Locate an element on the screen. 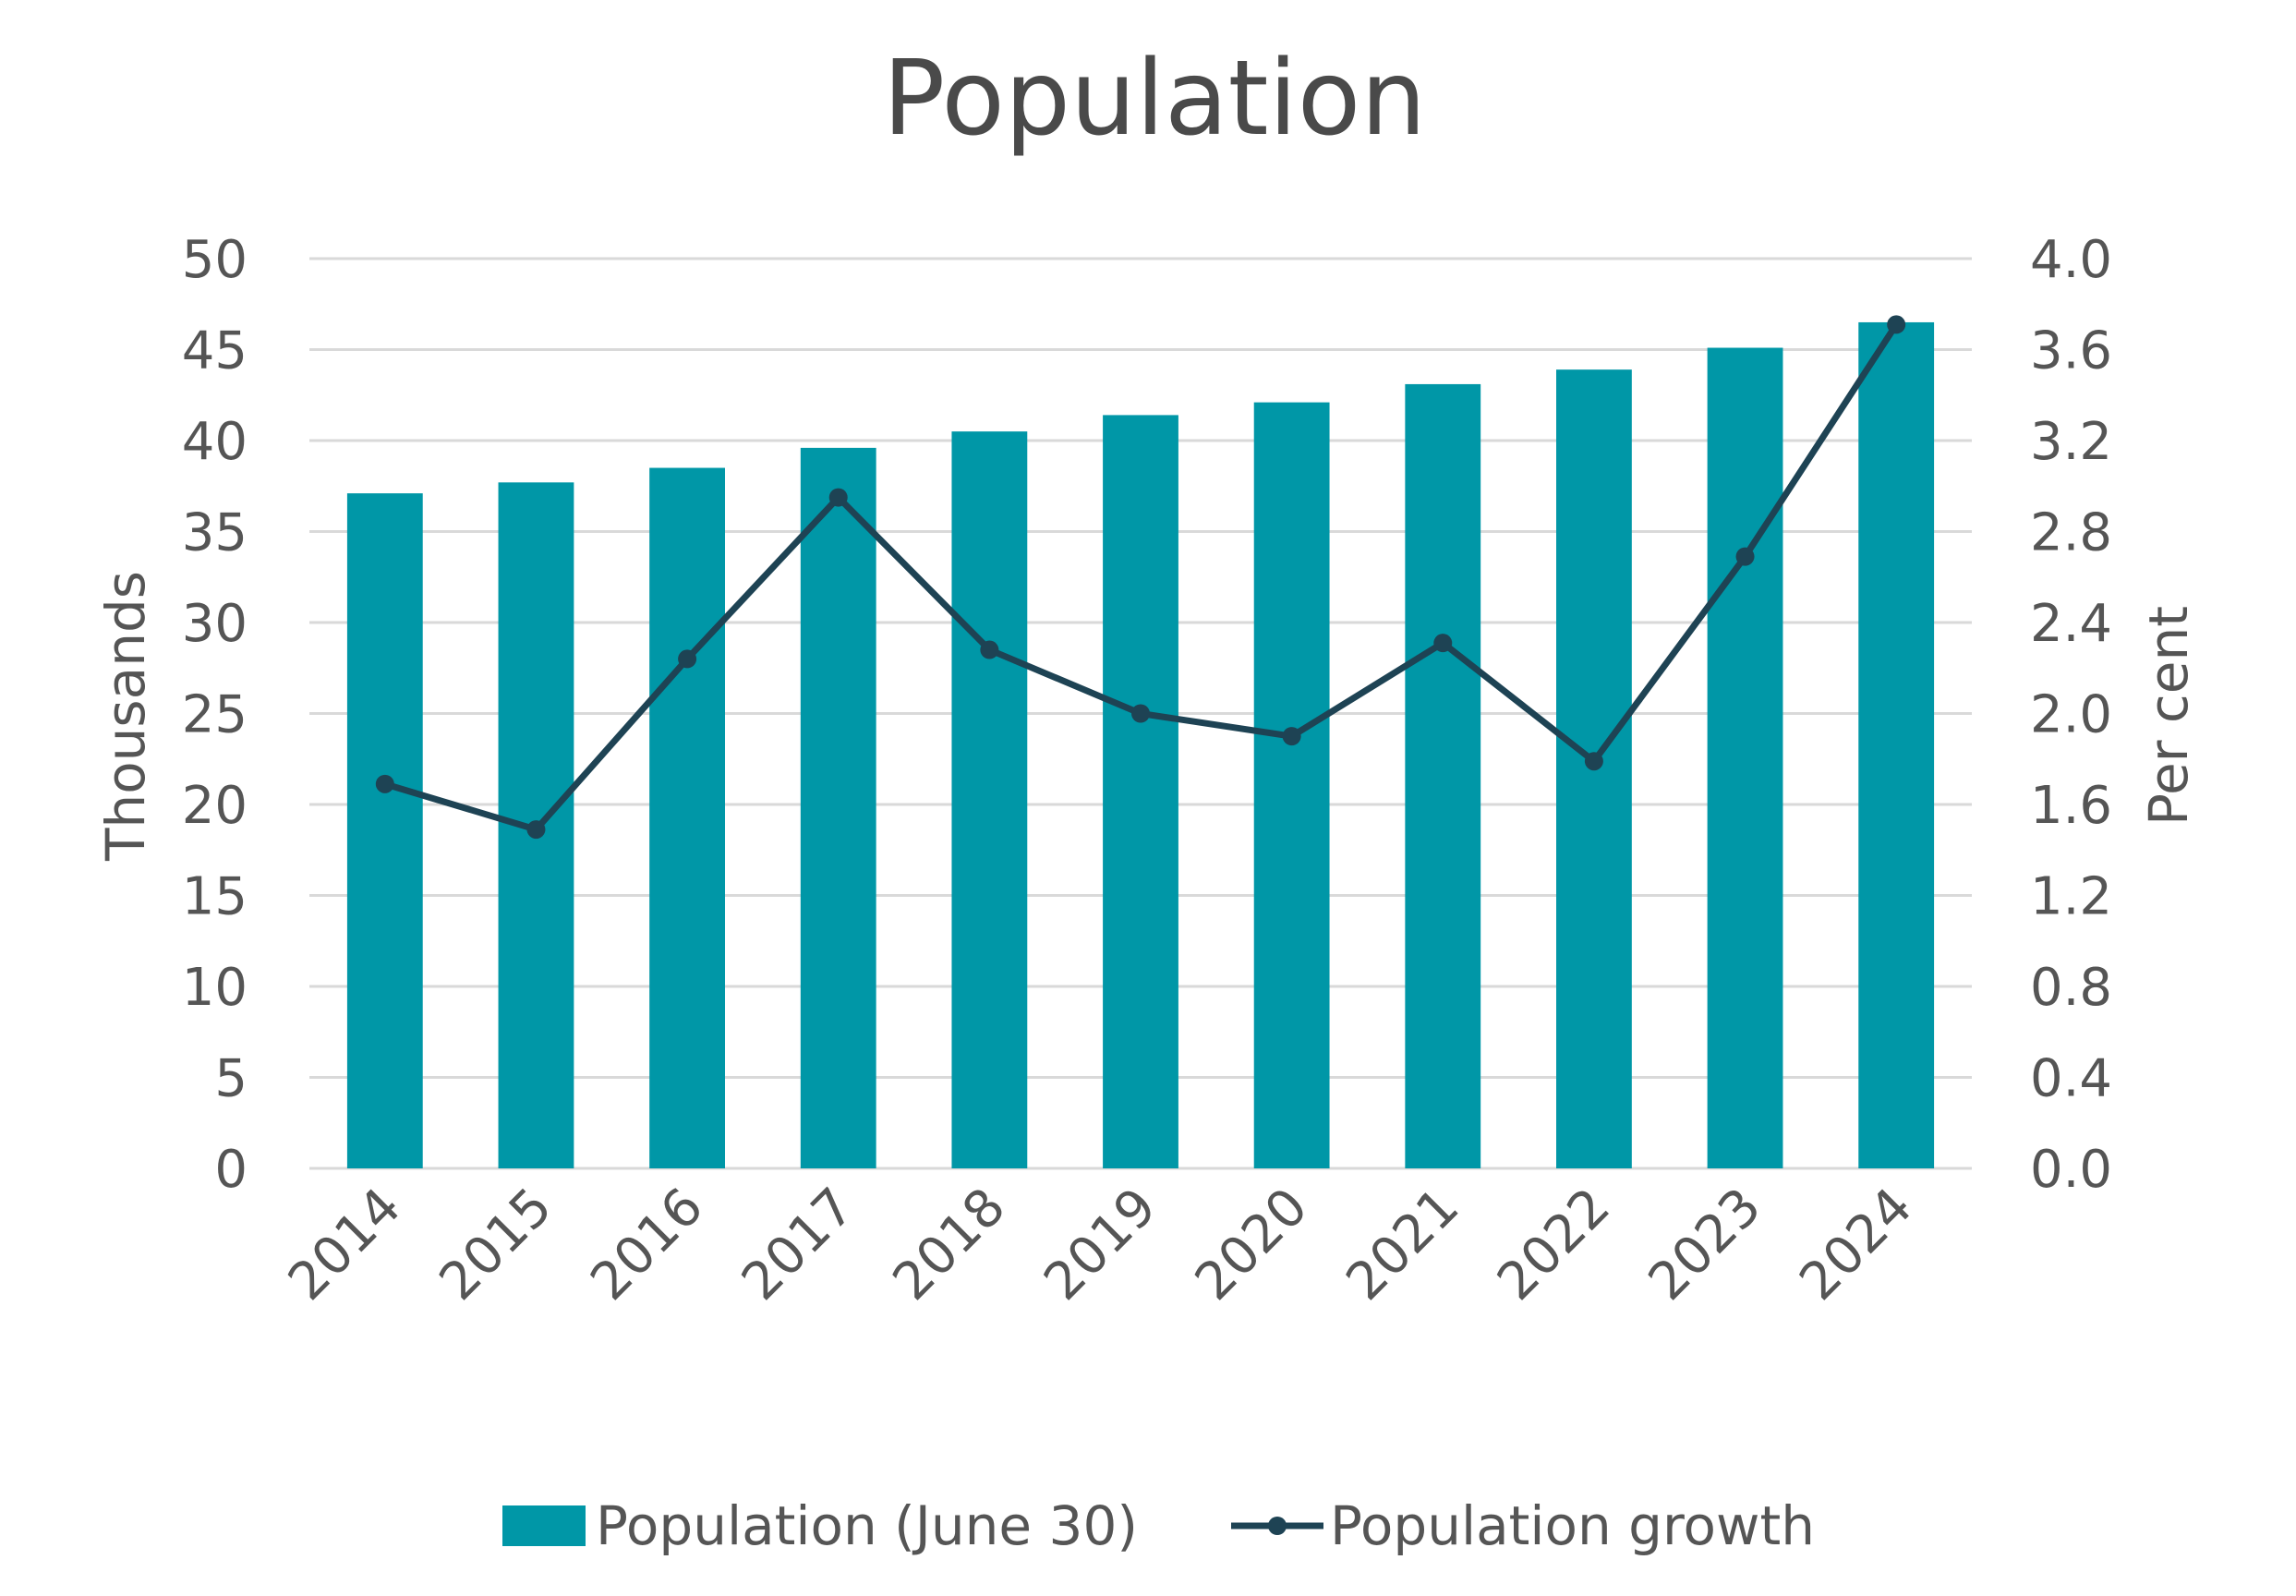 The width and height of the screenshot is (2296, 1596). x-tick-label: 2017 is located at coordinates (798, 1244).